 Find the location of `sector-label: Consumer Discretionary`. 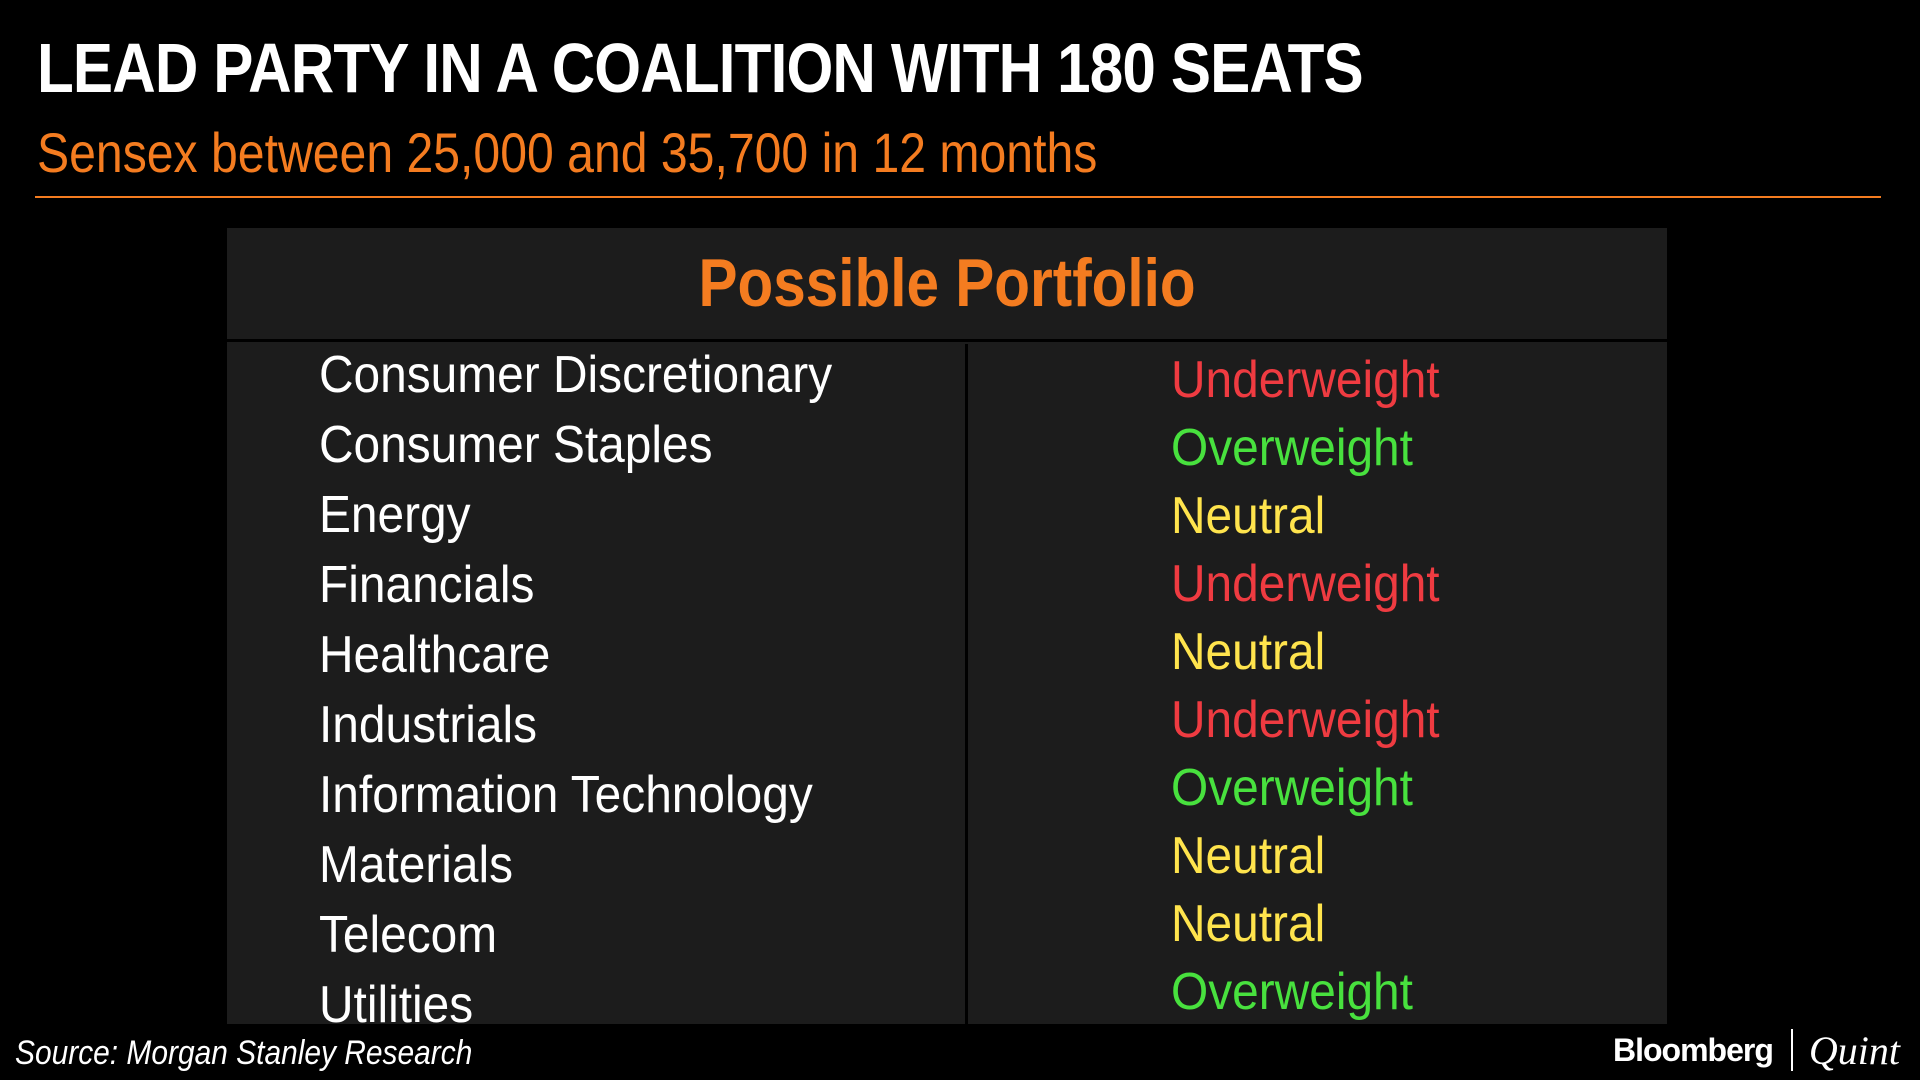

sector-label: Consumer Discretionary is located at coordinates (576, 375).